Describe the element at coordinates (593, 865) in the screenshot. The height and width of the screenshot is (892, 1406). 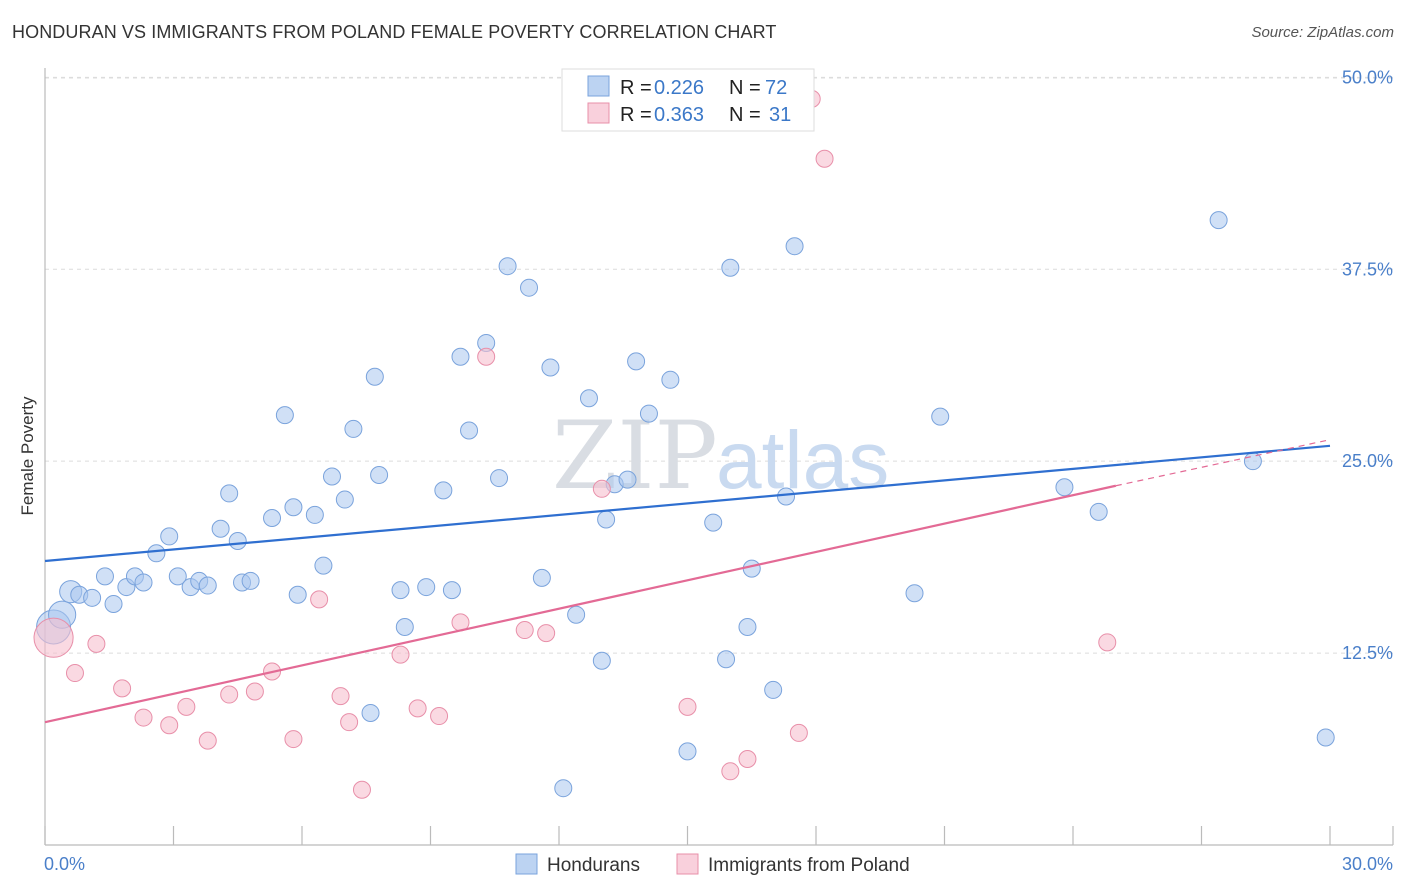
I see `series-label-hondurans: Hondurans` at that location.